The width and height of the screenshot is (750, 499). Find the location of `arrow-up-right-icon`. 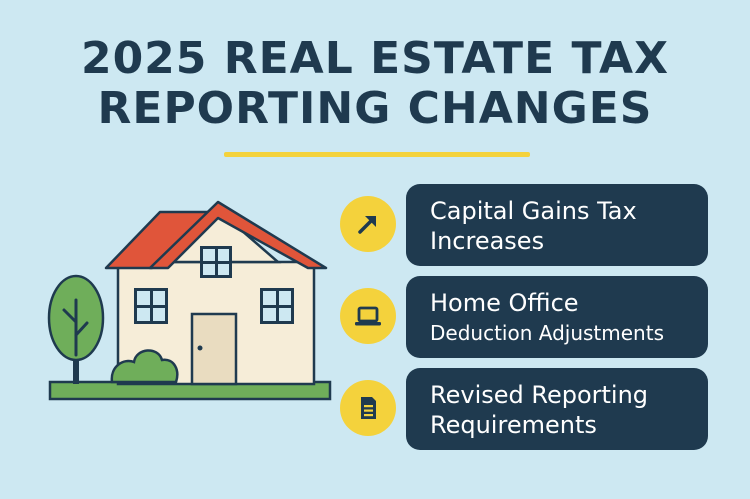

arrow-up-right-icon is located at coordinates (367, 225).